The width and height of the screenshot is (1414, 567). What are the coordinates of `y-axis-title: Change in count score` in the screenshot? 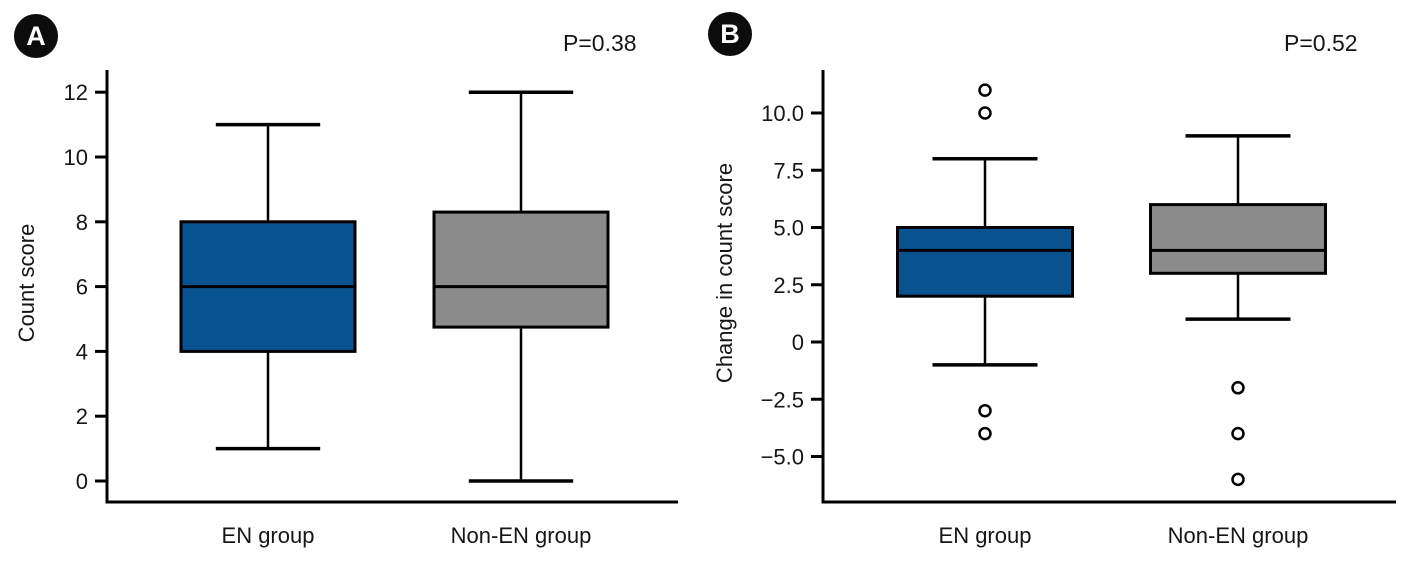 It's located at (724, 273).